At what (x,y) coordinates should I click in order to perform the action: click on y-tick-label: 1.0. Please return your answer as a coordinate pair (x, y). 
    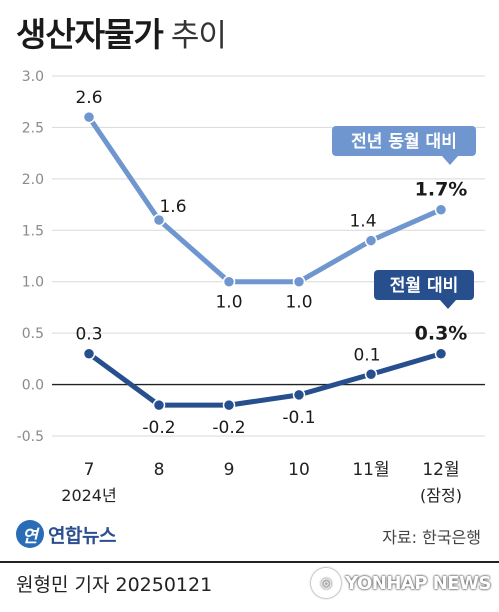
    Looking at the image, I should click on (33, 283).